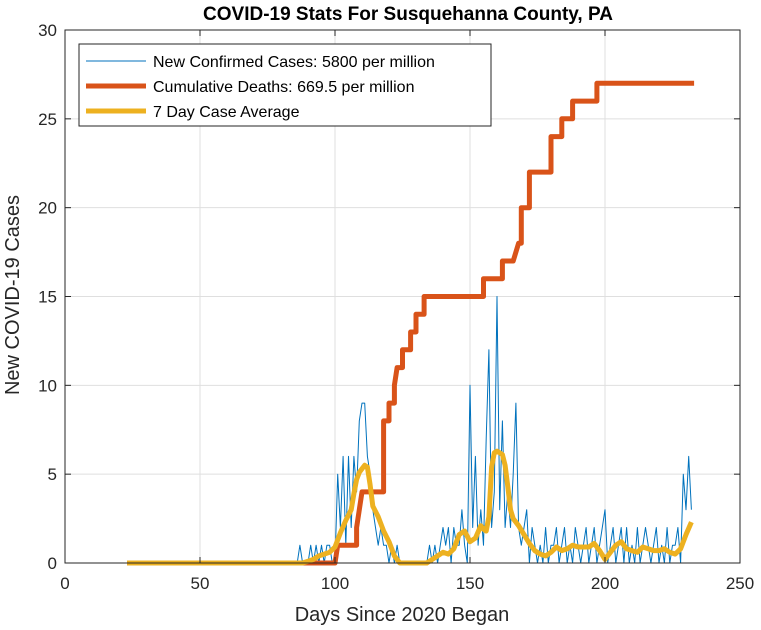  Describe the element at coordinates (605, 583) in the screenshot. I see `x-tick-label: 200` at that location.